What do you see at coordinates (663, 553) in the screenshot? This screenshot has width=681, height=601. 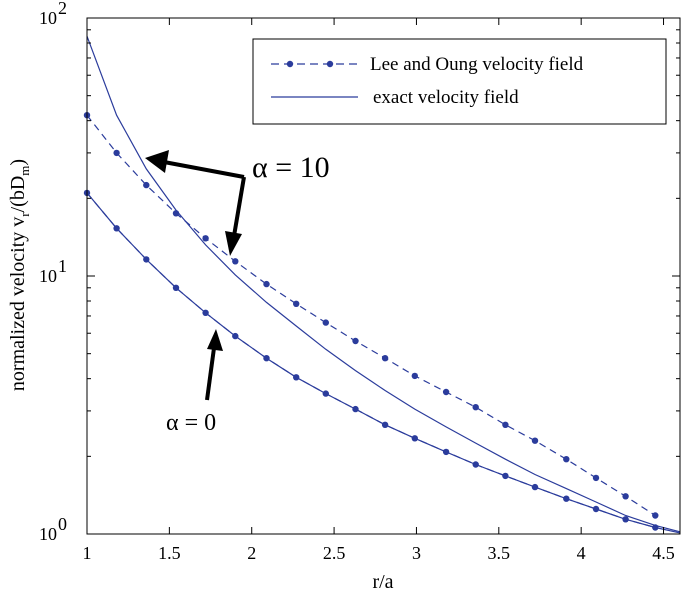 I see `x-tick-label: 4.5` at bounding box center [663, 553].